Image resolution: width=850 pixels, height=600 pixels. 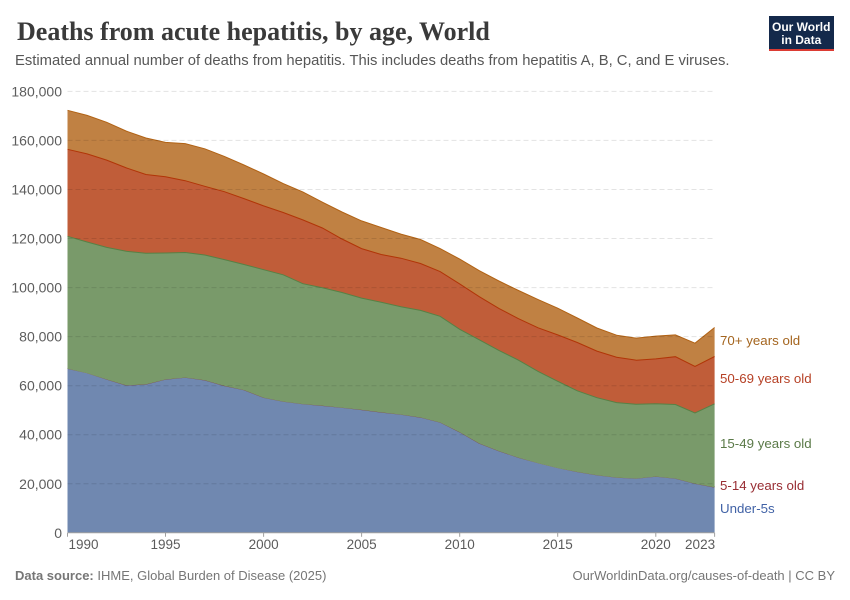 I want to click on svg-text: 80,000, so click(x=40, y=337).